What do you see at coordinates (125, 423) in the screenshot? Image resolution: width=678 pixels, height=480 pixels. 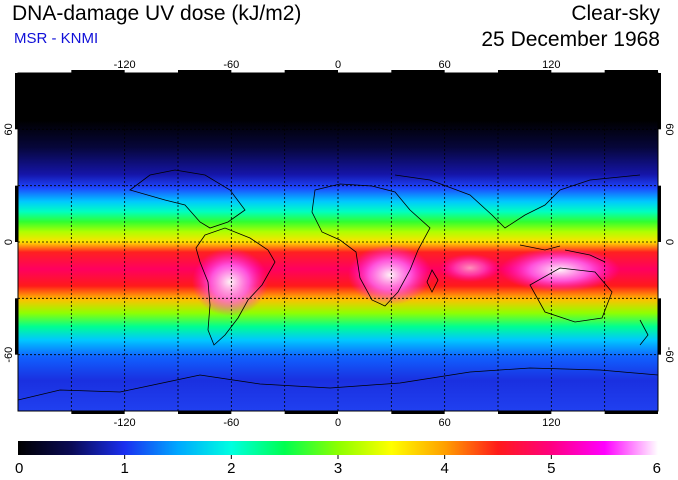 I see `lon-tick-label-bottom: -120` at bounding box center [125, 423].